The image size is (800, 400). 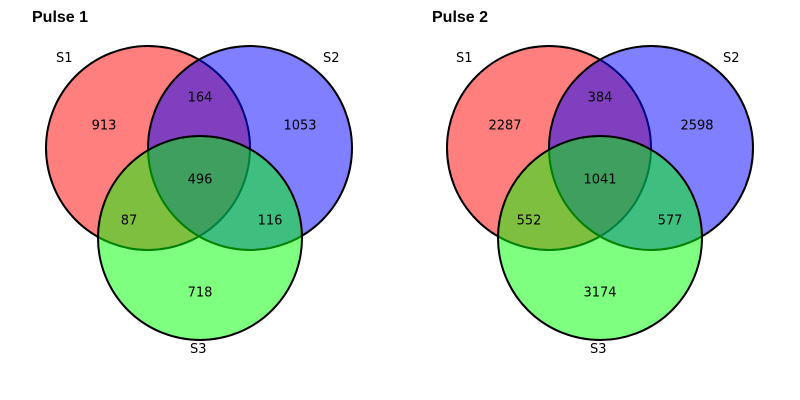 I want to click on count-s1-s2-s3: 496, so click(x=200, y=180).